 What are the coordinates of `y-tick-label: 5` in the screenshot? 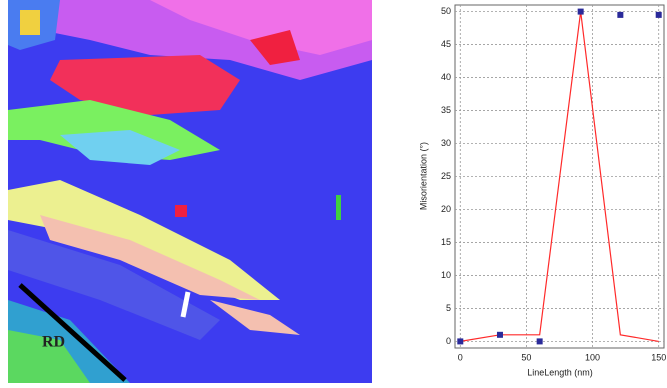 It's located at (448, 308).